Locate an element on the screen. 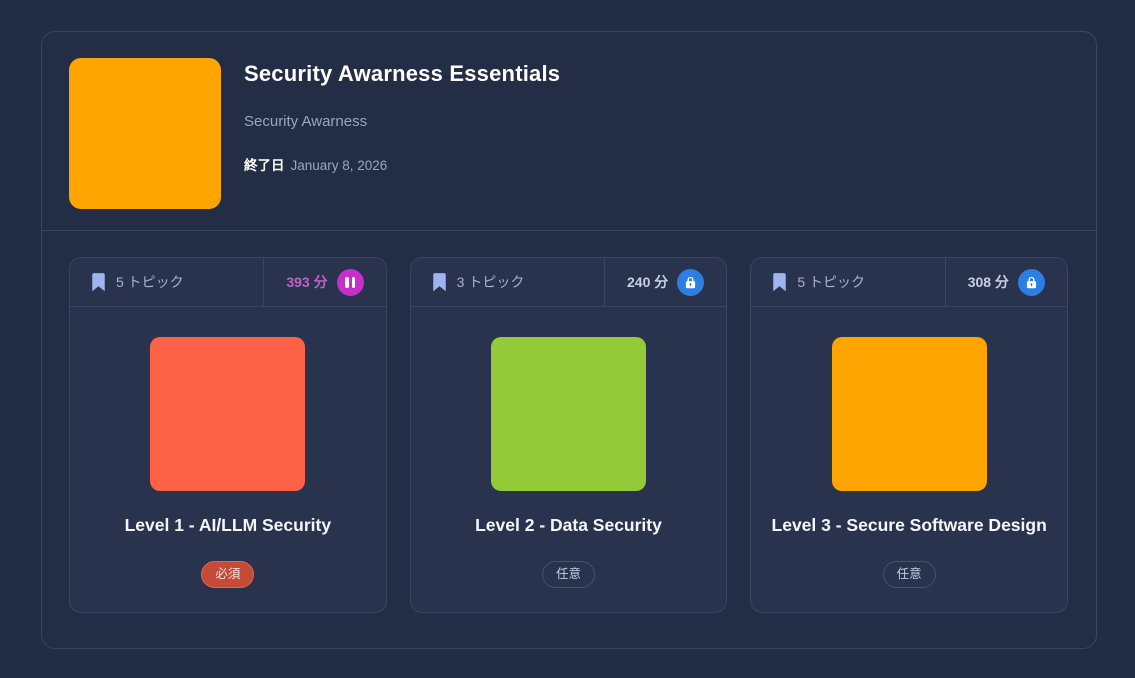 This screenshot has width=1135, height=678. course-thumbnail is located at coordinates (145, 133).